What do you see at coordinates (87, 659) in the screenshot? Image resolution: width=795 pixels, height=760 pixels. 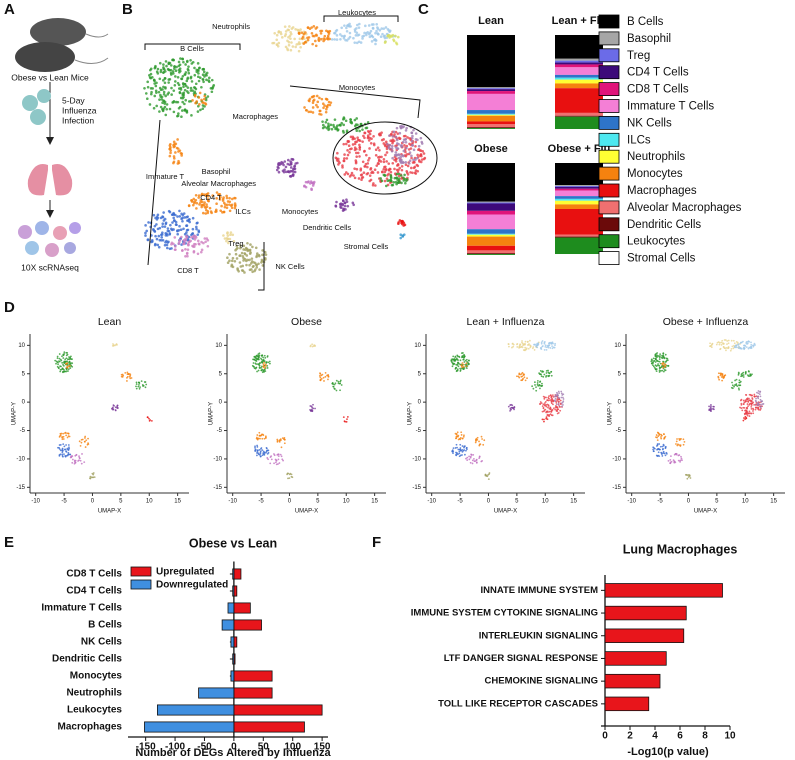 I see `y-tick-label: Dendritic Cells` at bounding box center [87, 659].